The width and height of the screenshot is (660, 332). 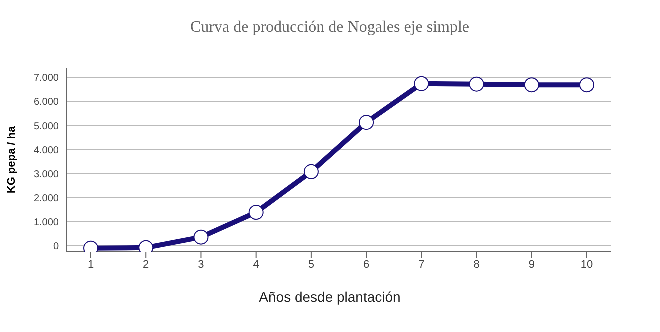 I want to click on y-tick-label: 3.000, so click(x=47, y=174).